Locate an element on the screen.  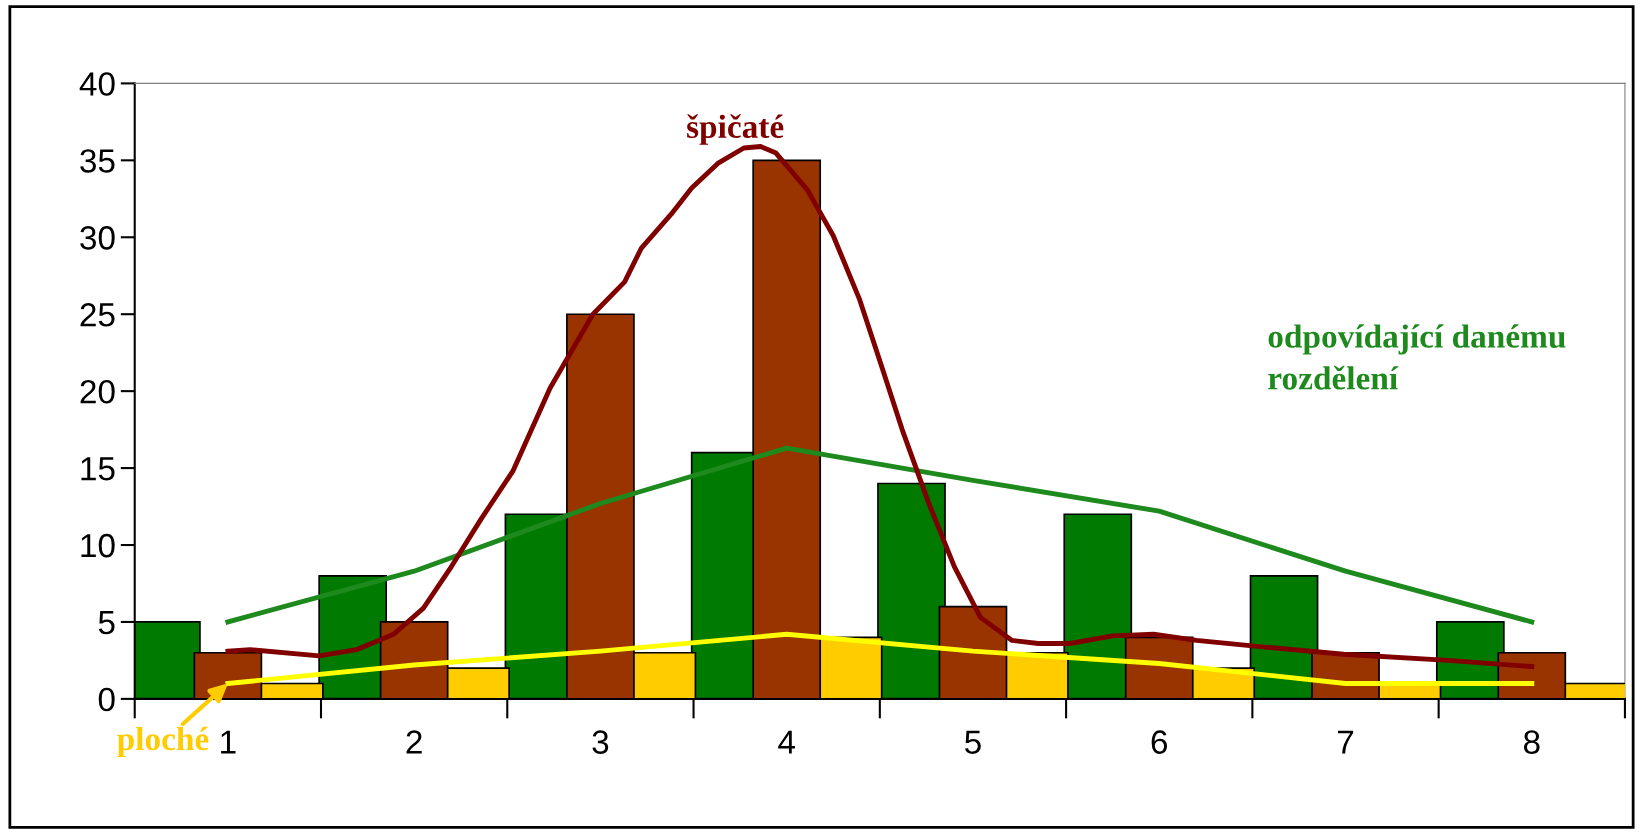
y-tick-label: 35 is located at coordinates (97, 161).